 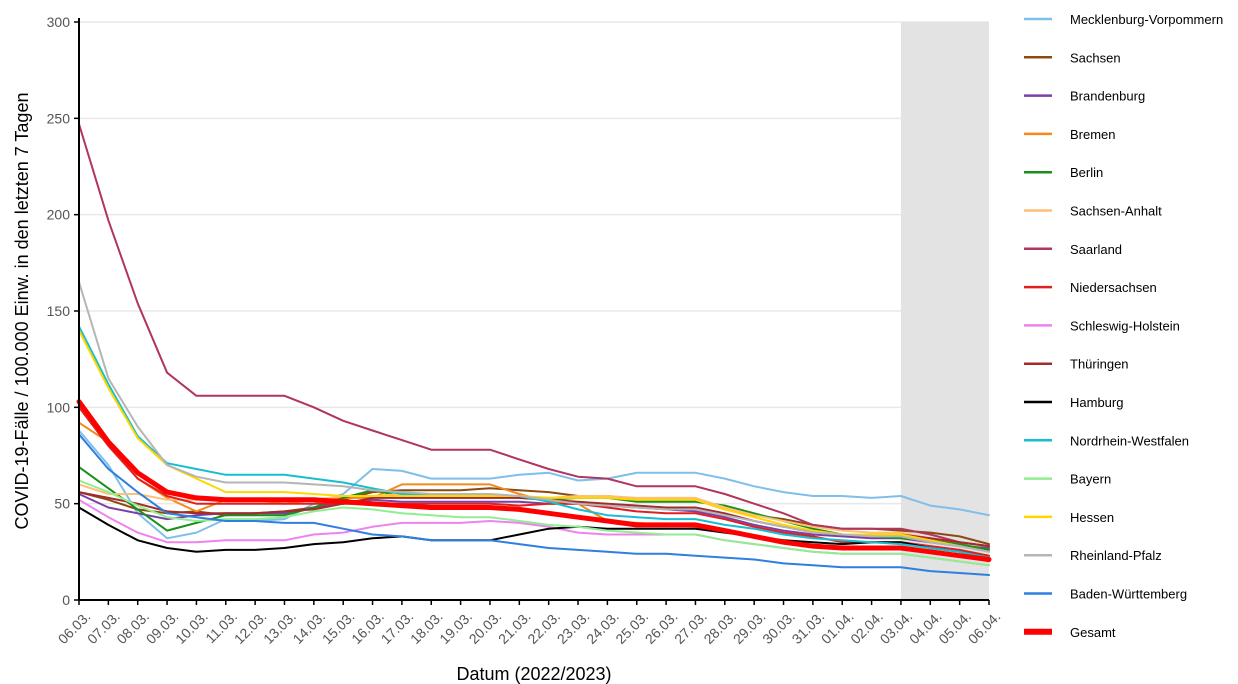 What do you see at coordinates (59, 118) in the screenshot?
I see `y-tick-label: 250` at bounding box center [59, 118].